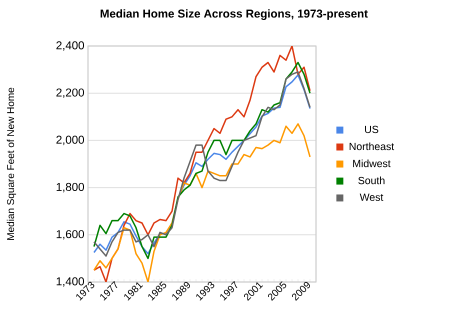 The height and width of the screenshot is (320, 450). I want to click on legend-label: Midwest, so click(372, 164).